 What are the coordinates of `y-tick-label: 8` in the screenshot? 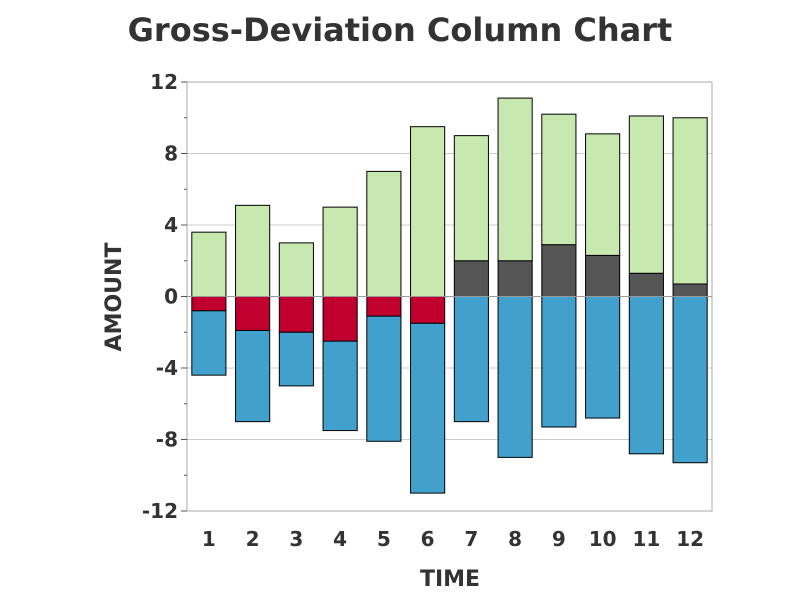 It's located at (171, 154).